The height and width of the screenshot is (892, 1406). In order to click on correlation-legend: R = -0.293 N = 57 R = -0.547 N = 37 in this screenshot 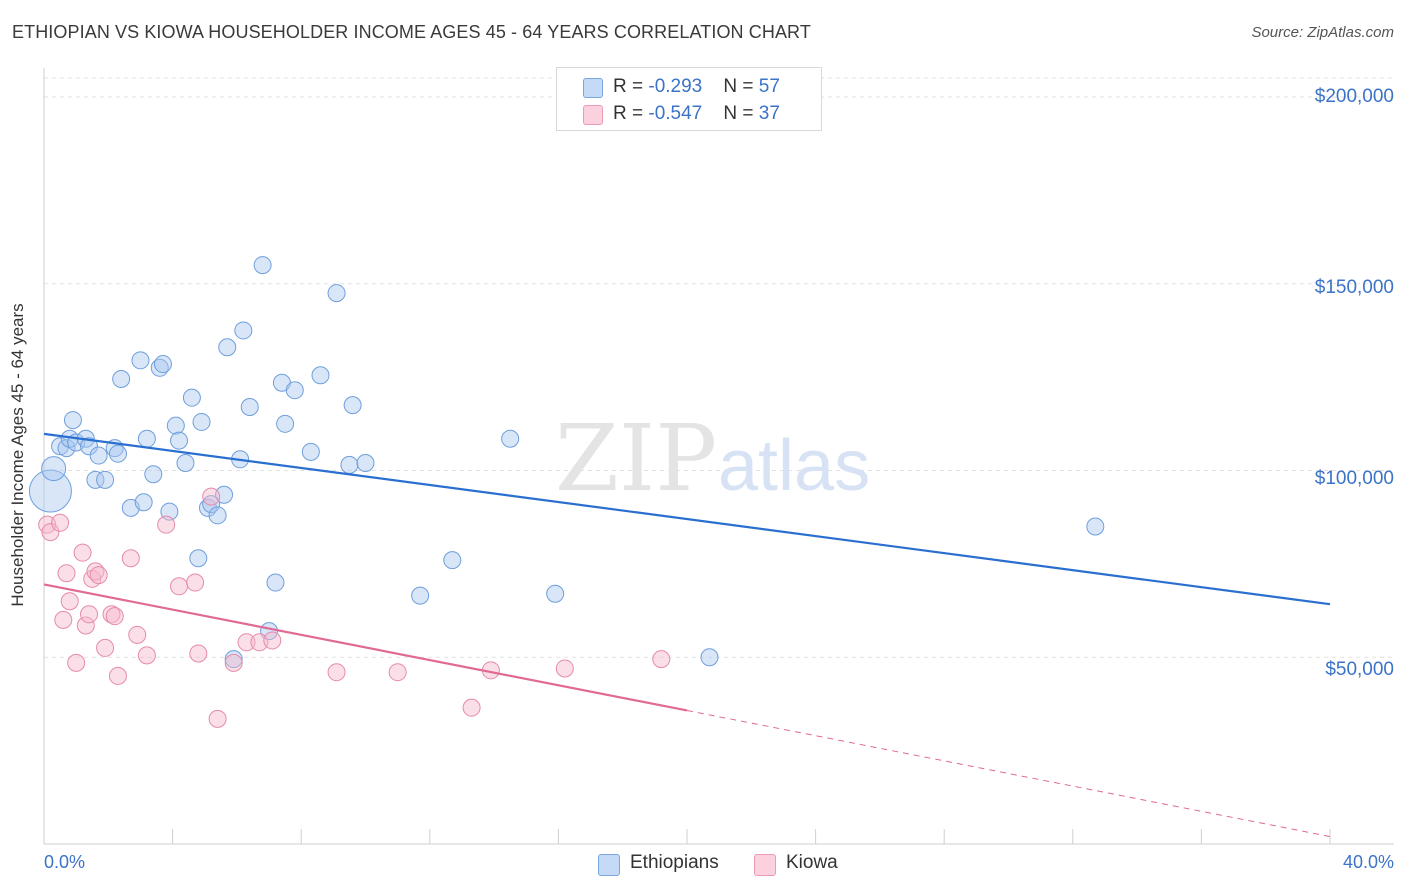, I will do `click(689, 99)`.